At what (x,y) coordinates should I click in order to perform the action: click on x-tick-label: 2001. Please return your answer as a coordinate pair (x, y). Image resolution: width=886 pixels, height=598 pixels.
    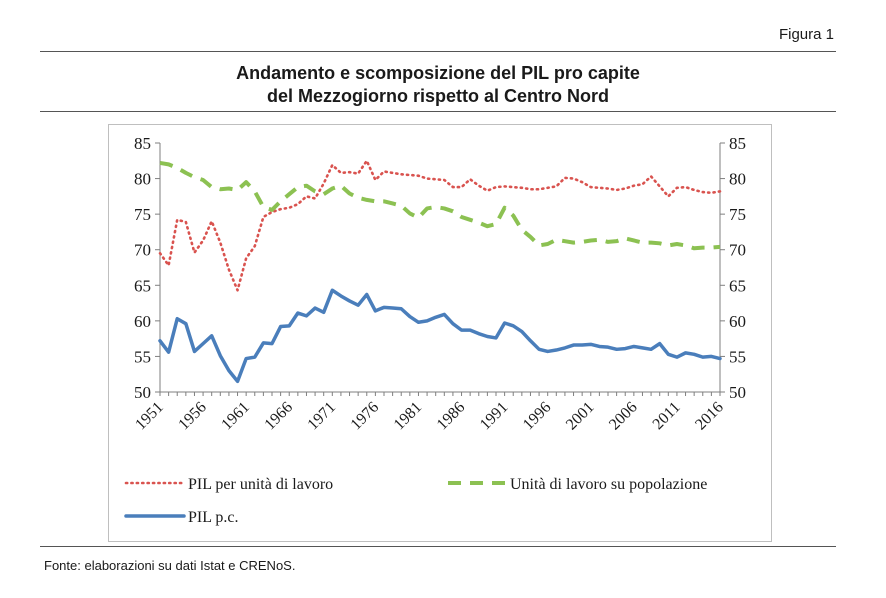
    Looking at the image, I should click on (580, 416).